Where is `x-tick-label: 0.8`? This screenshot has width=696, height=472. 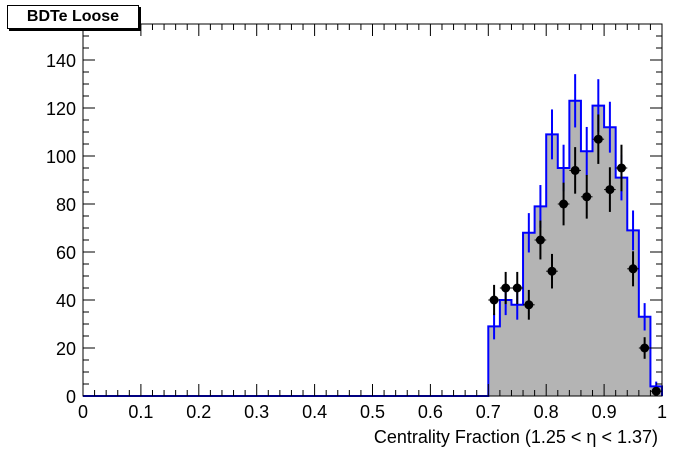
x-tick-label: 0.8 is located at coordinates (546, 412).